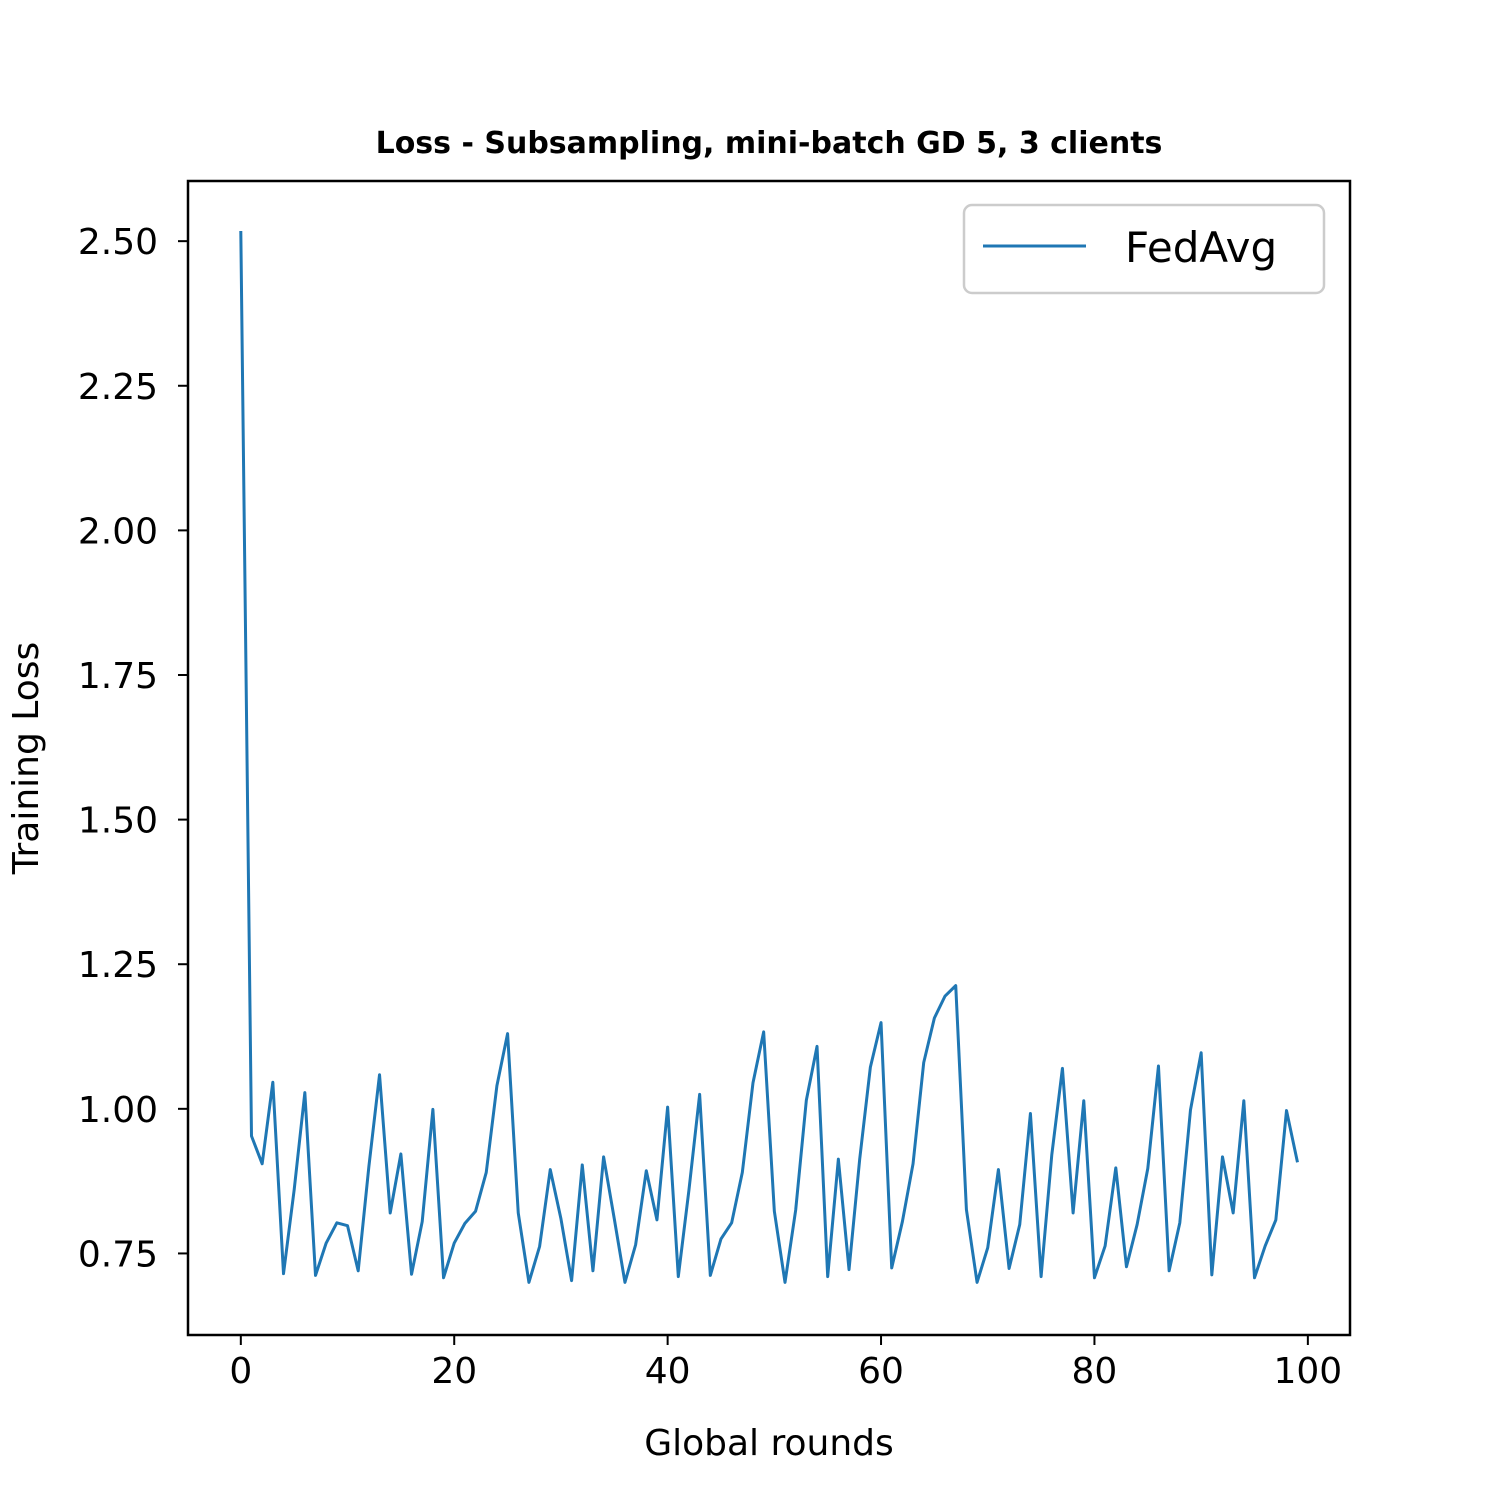 This screenshot has width=1500, height=1500. Describe the element at coordinates (118, 676) in the screenshot. I see `y-tick-label: 1.75` at that location.